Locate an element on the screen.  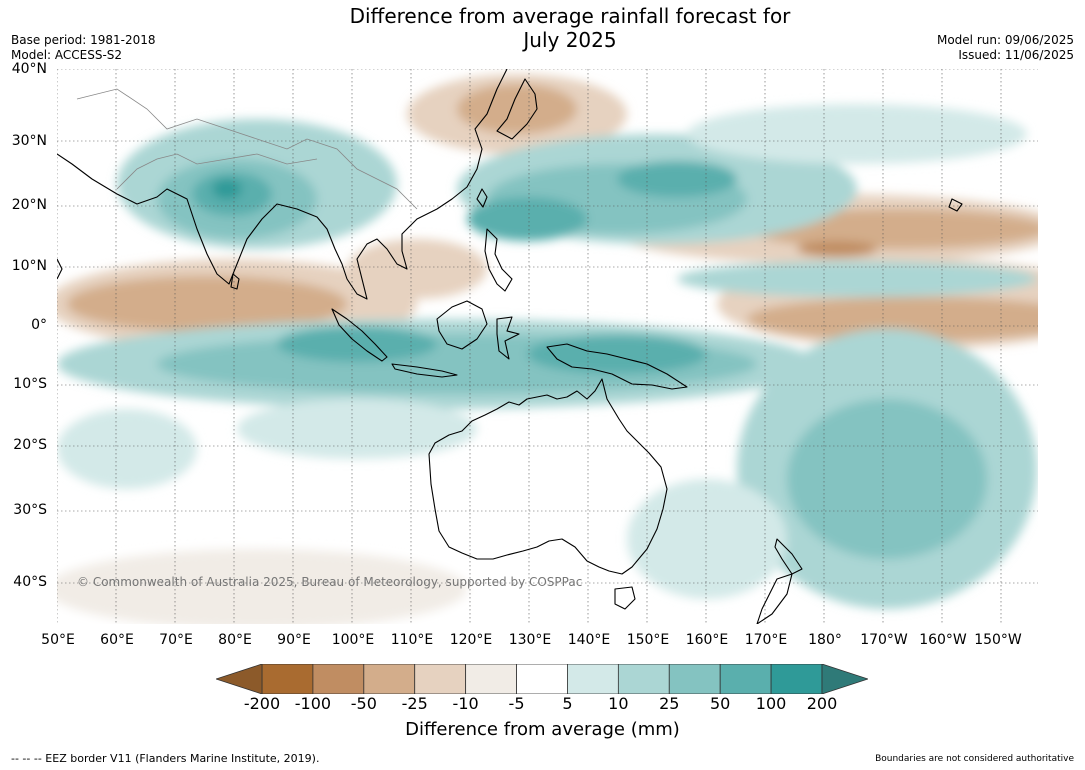
japan-coastline is located at coordinates (517, 109).